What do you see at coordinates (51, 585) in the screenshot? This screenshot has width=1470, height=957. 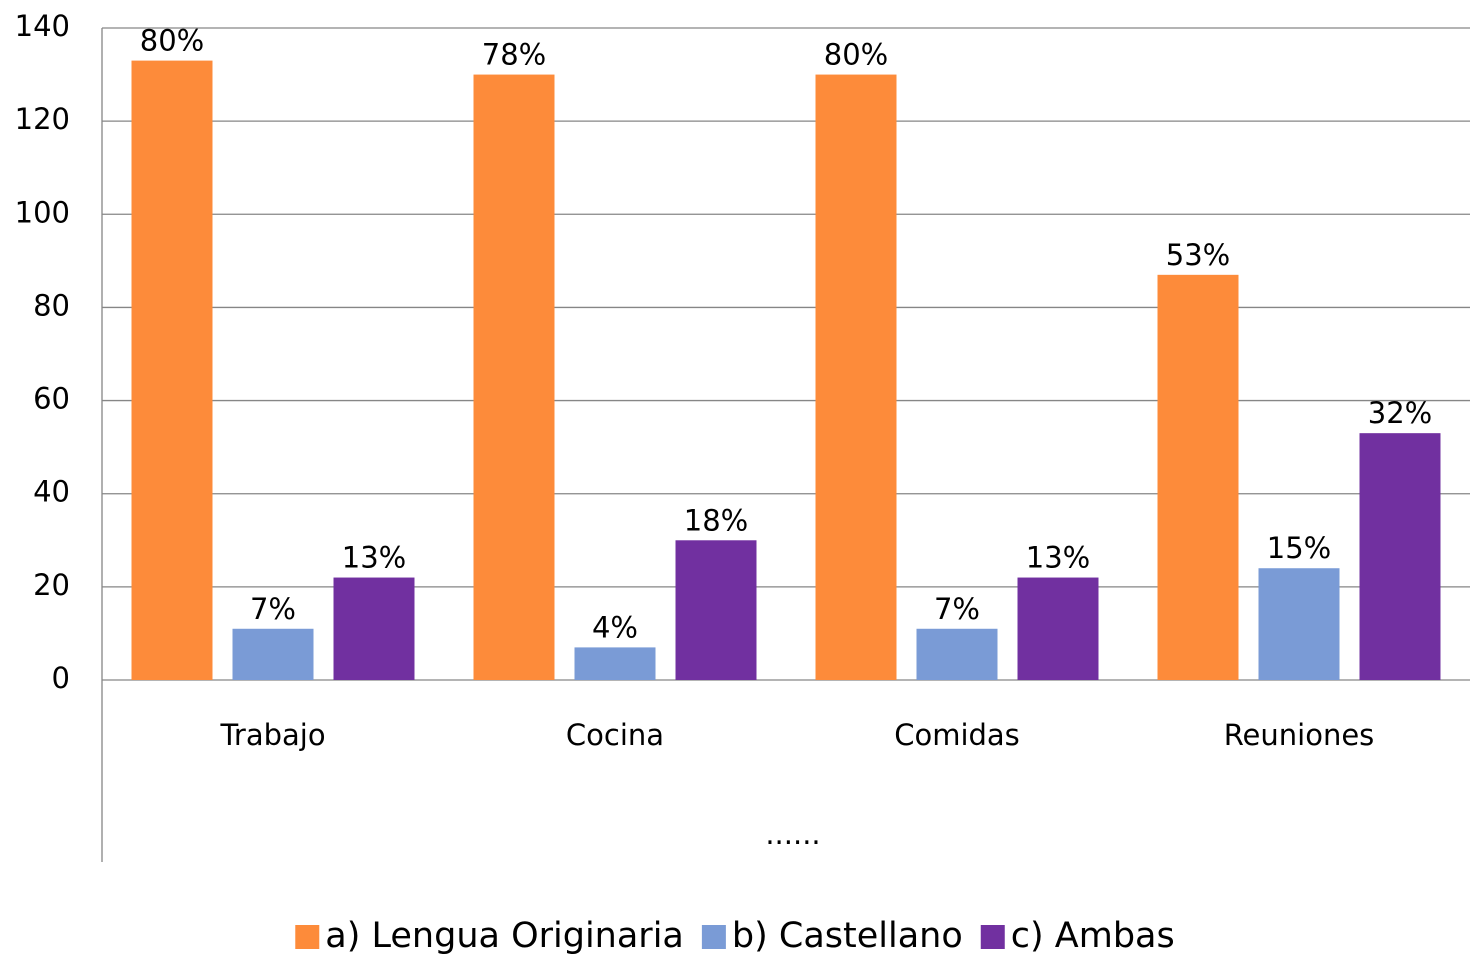 I see `y-tick-label: 20` at bounding box center [51, 585].